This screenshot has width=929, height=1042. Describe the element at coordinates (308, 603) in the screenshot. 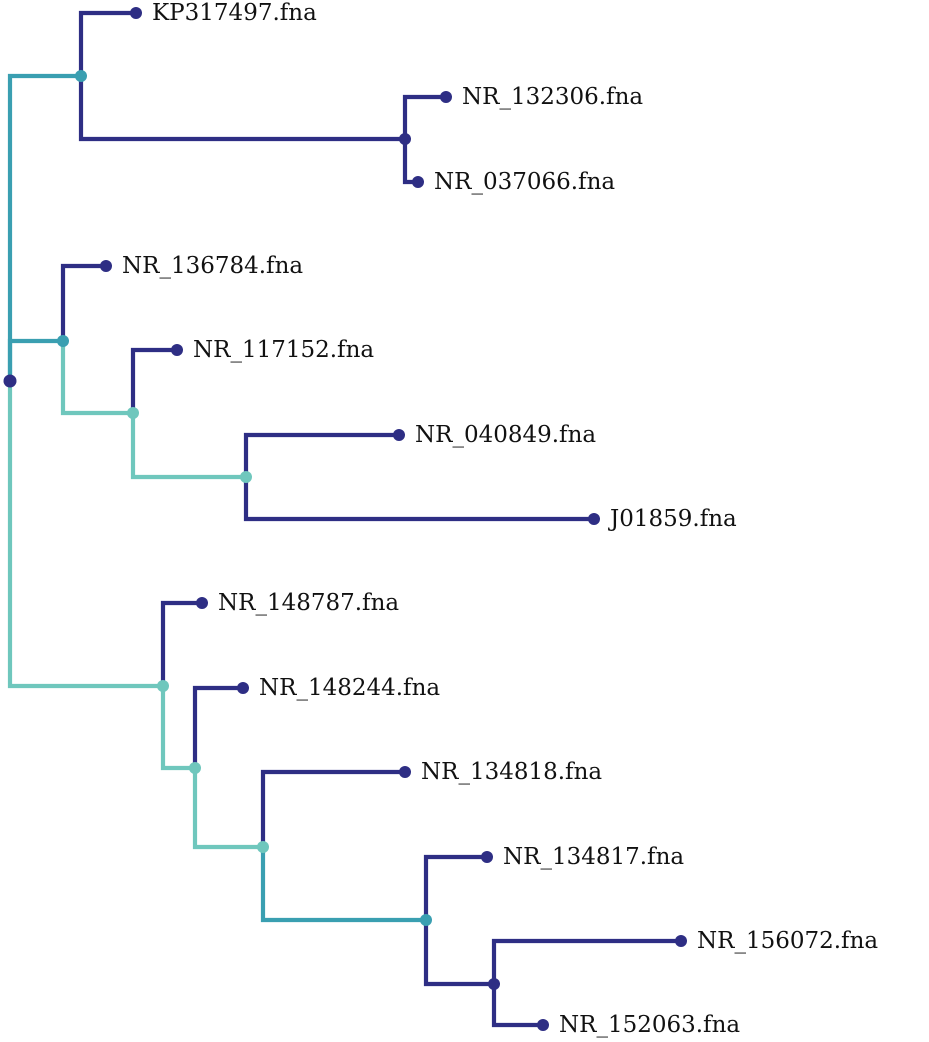

I see `leaf-label-nr148787: NR_148787.fna` at that location.